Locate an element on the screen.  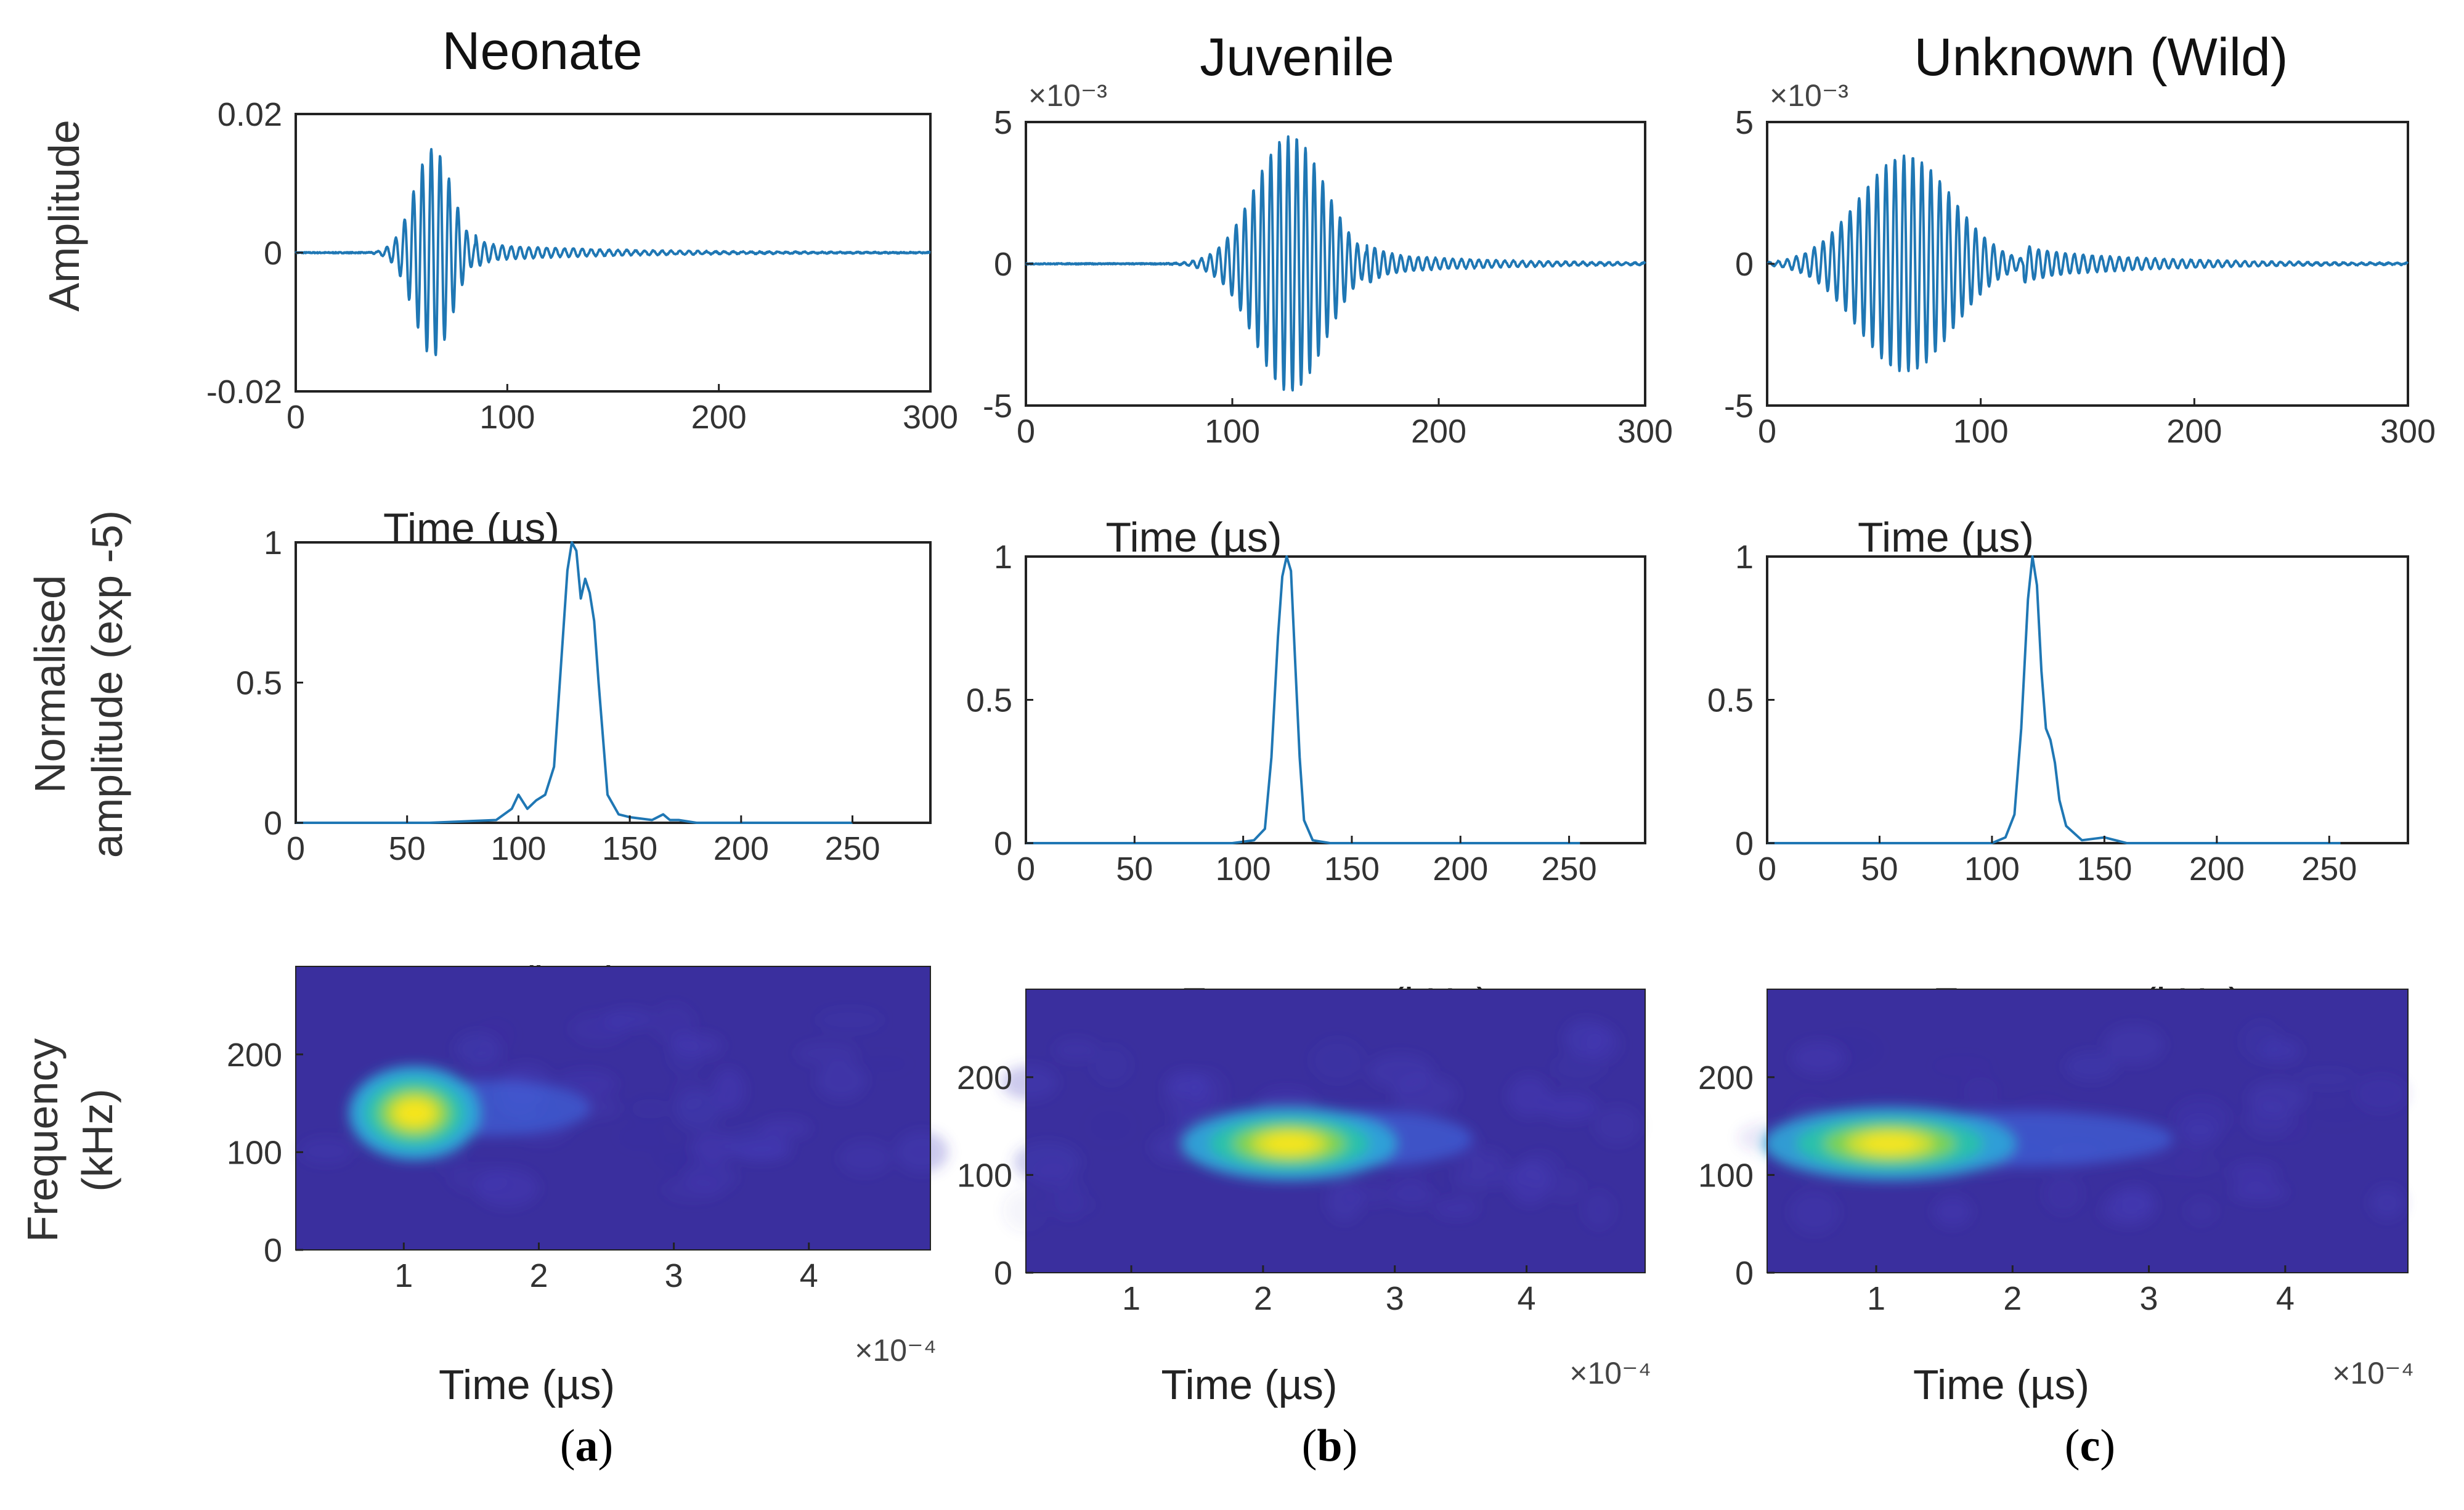
y-tick-label: -0.02 is located at coordinates (244, 391).